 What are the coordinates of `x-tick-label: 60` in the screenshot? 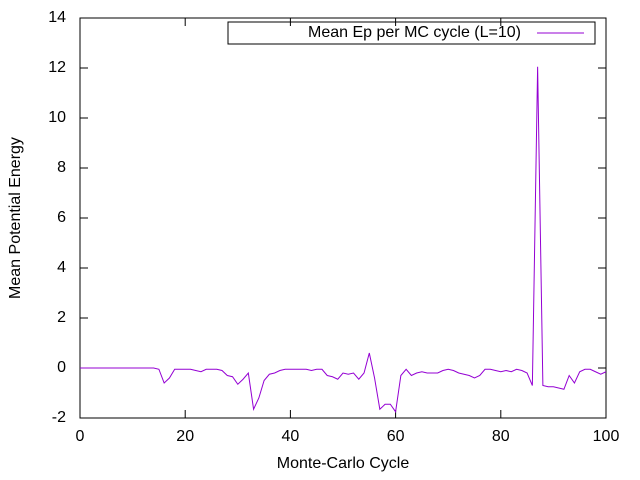 It's located at (396, 436).